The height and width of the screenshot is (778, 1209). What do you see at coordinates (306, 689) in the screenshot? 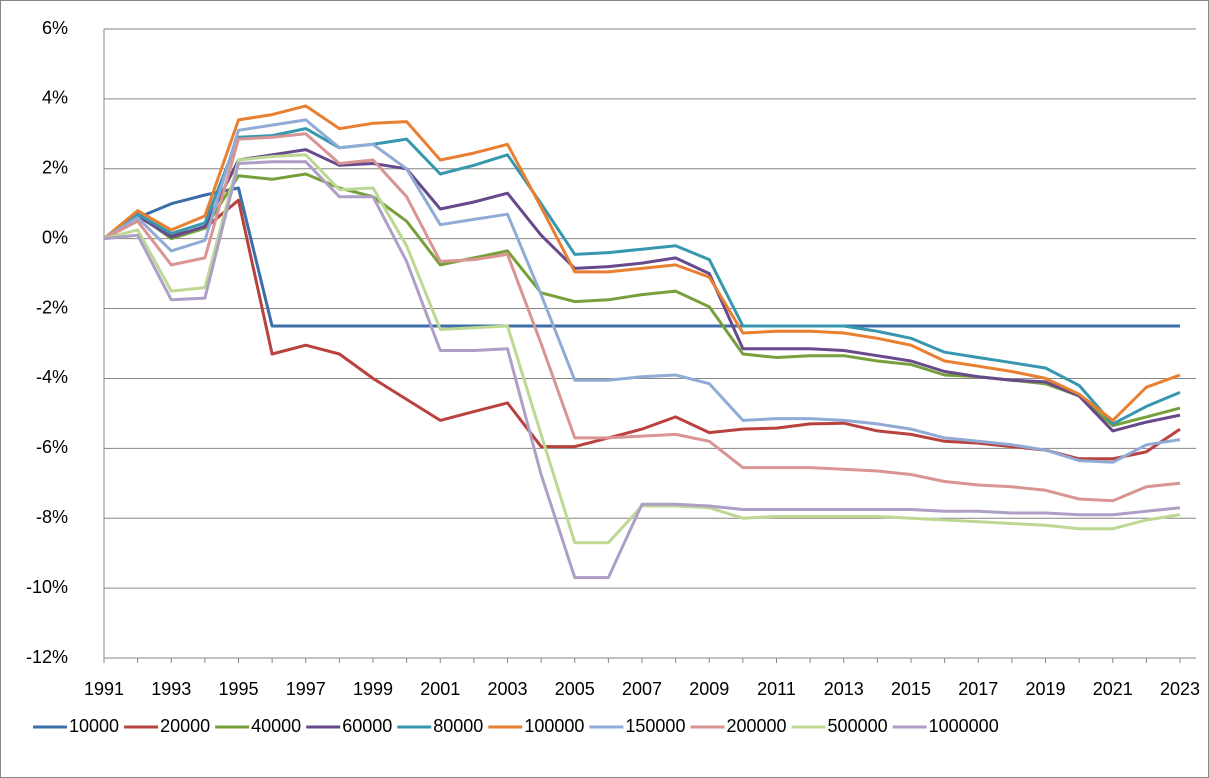
I see `x-tick-label: 1997` at bounding box center [306, 689].